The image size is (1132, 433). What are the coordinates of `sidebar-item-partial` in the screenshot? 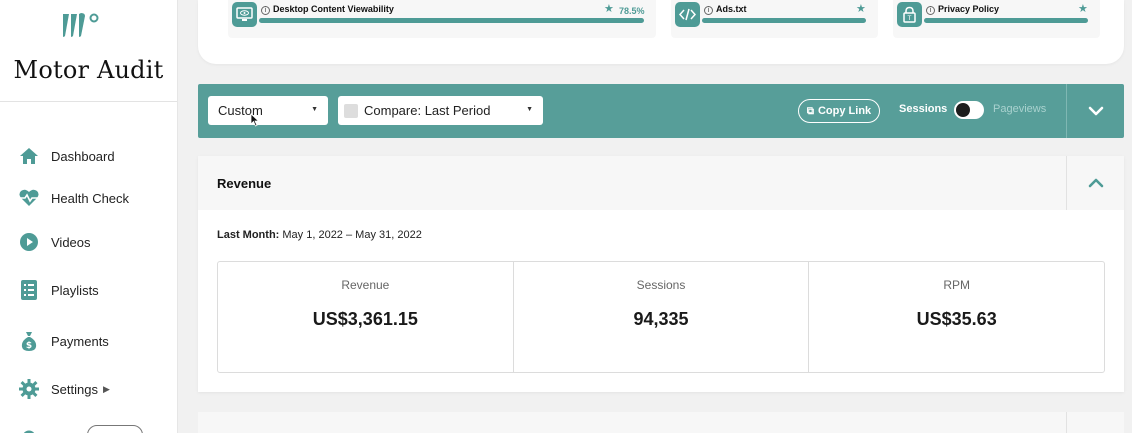 It's located at (29, 428).